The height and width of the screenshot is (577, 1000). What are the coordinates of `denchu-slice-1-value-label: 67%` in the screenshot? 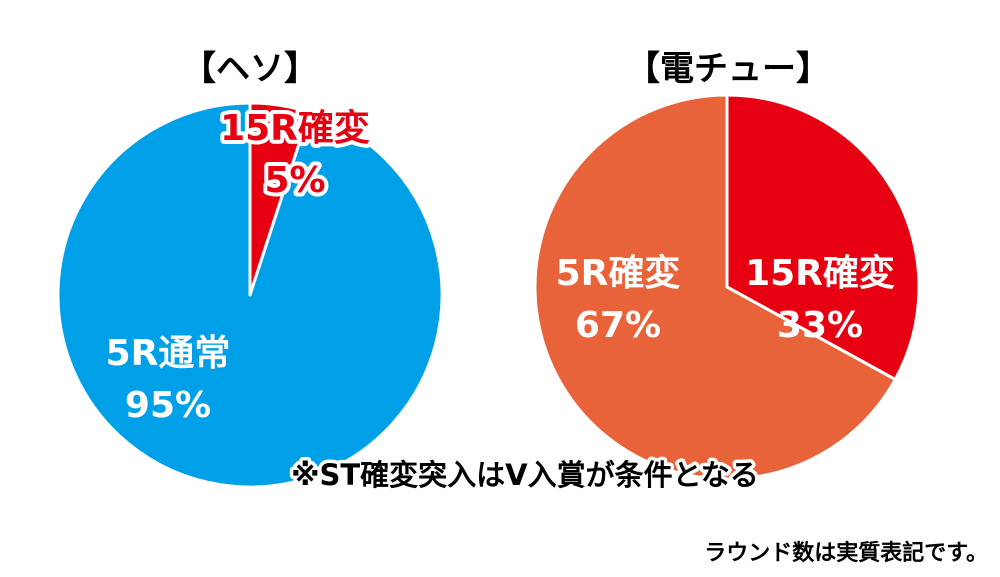 It's located at (618, 325).